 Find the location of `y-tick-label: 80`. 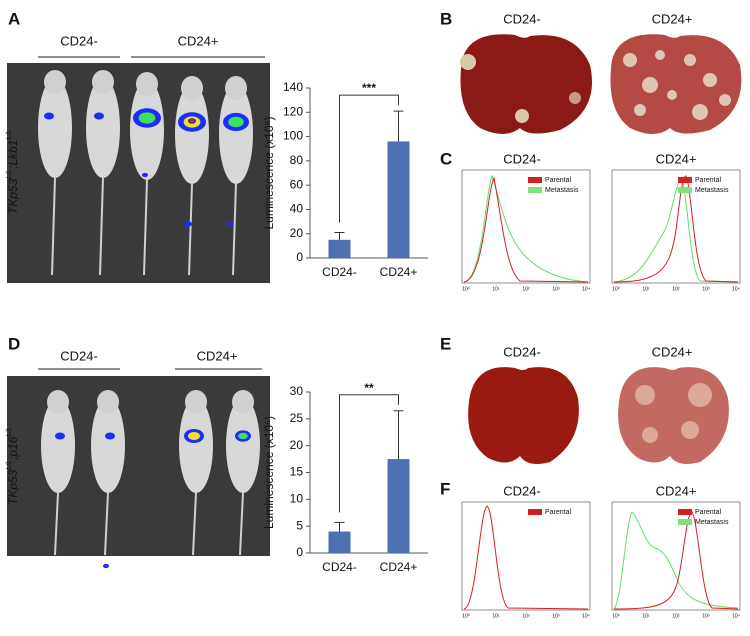

y-tick-label: 80 is located at coordinates (297, 160).